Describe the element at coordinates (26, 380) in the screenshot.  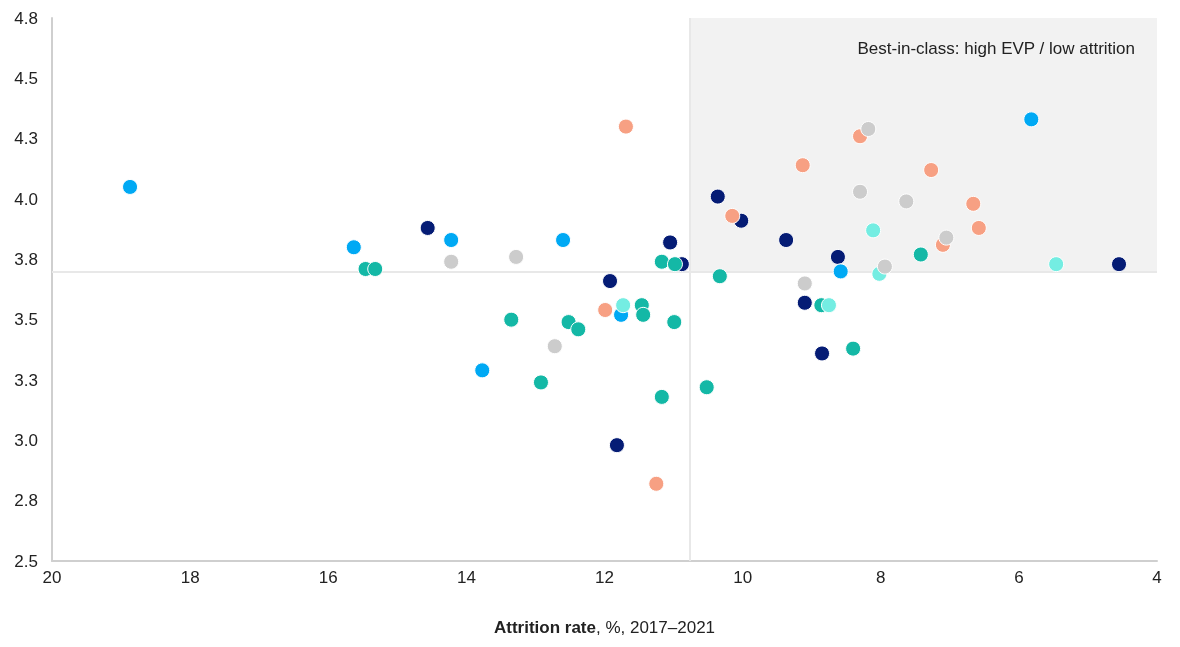
I see `y-tick-label: 3.3` at that location.